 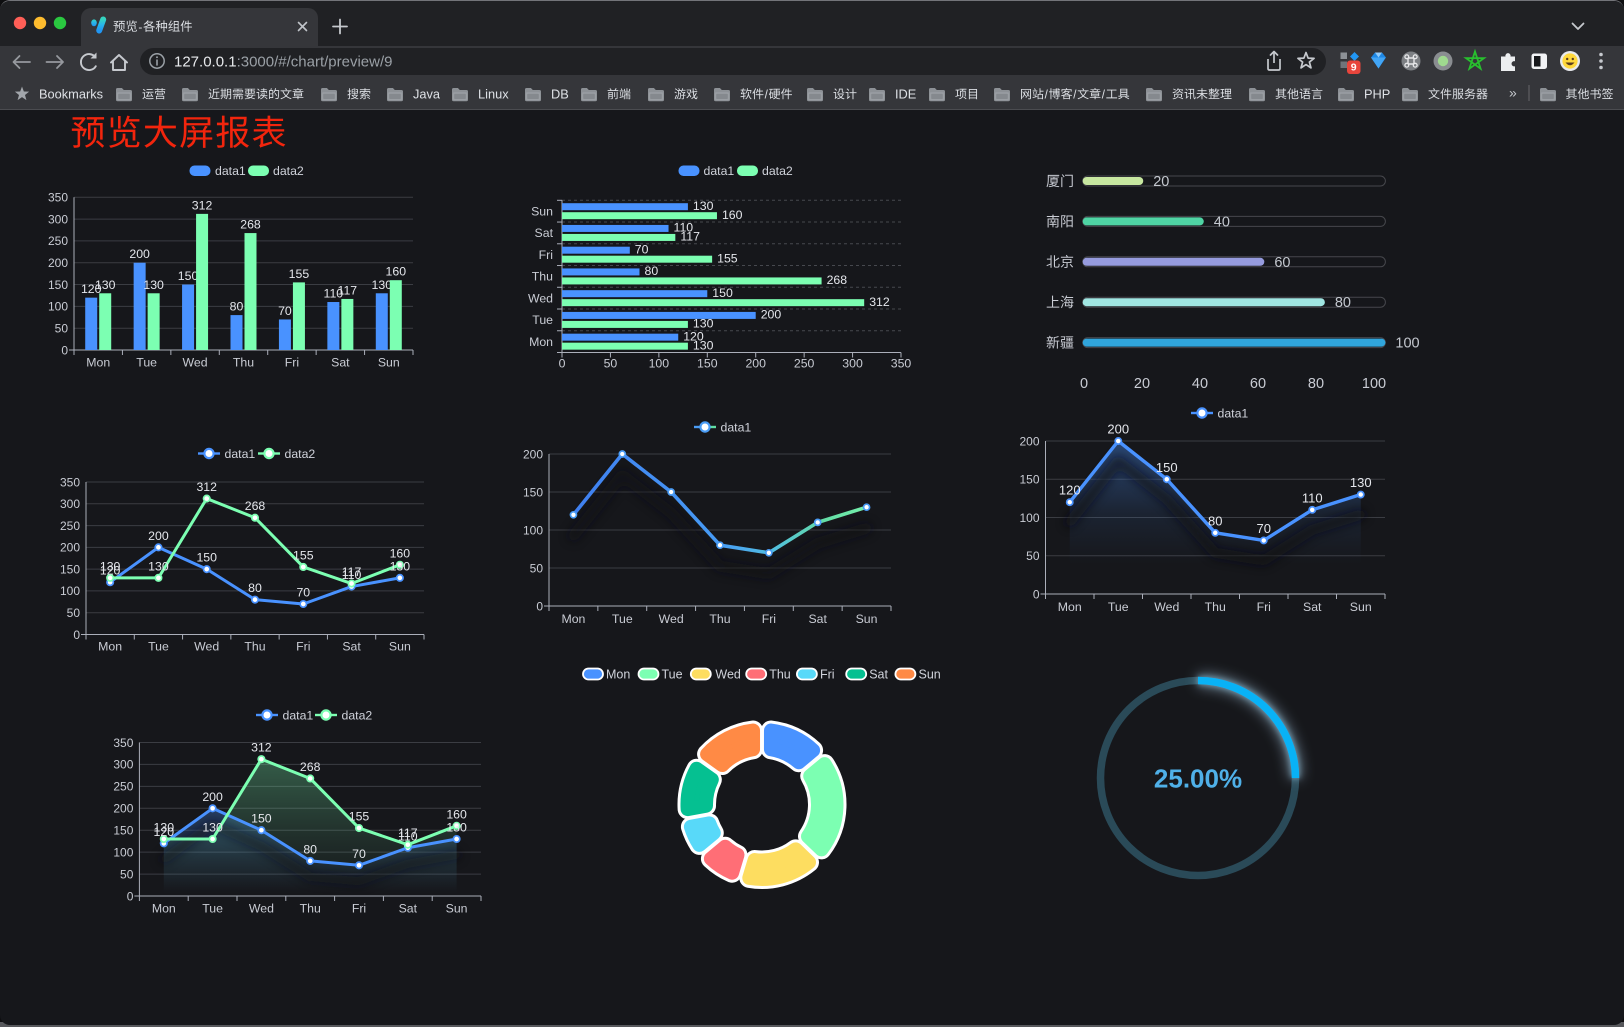 What do you see at coordinates (123, 743) in the screenshot?
I see `svg-text: 350` at bounding box center [123, 743].